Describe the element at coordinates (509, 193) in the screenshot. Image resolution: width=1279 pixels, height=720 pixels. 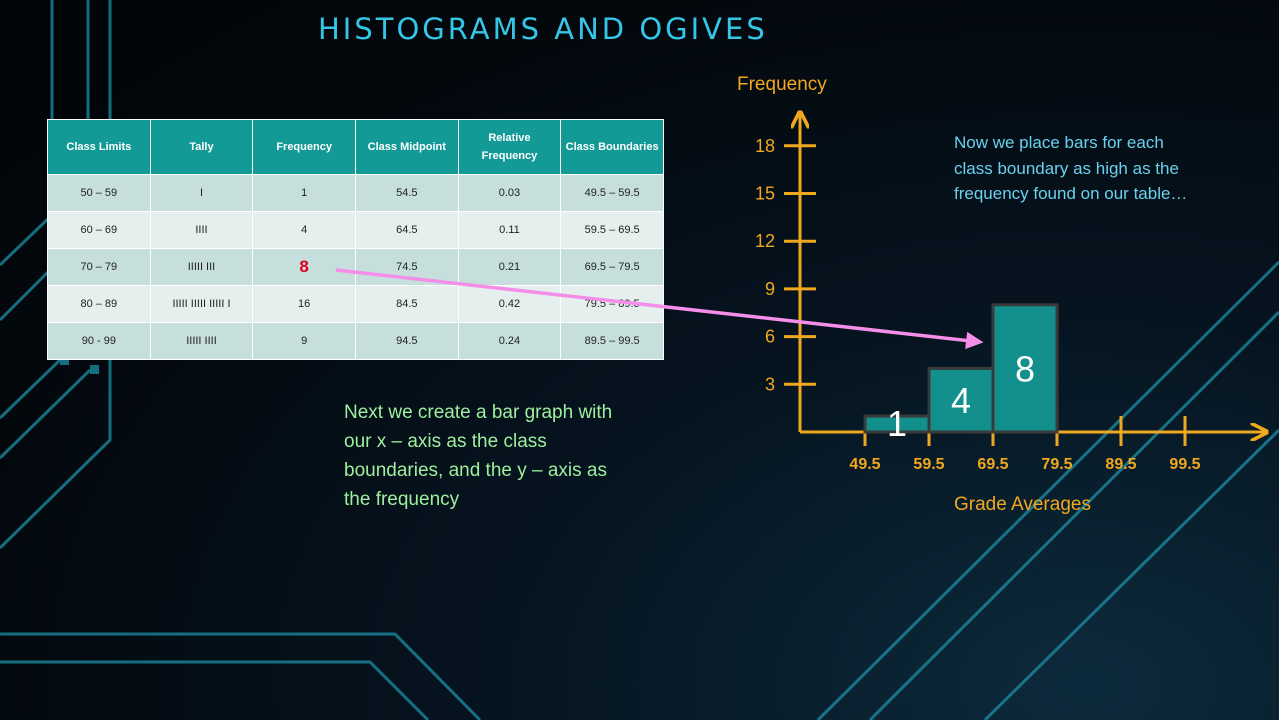
I see `table-cell: 0.03` at that location.